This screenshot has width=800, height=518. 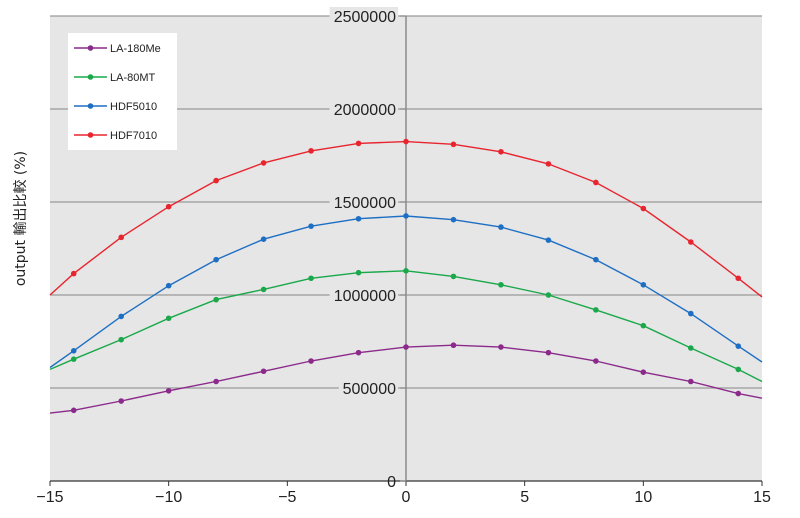 I want to click on y-axis-label: output 輸出比較 (%), so click(x=21, y=218).